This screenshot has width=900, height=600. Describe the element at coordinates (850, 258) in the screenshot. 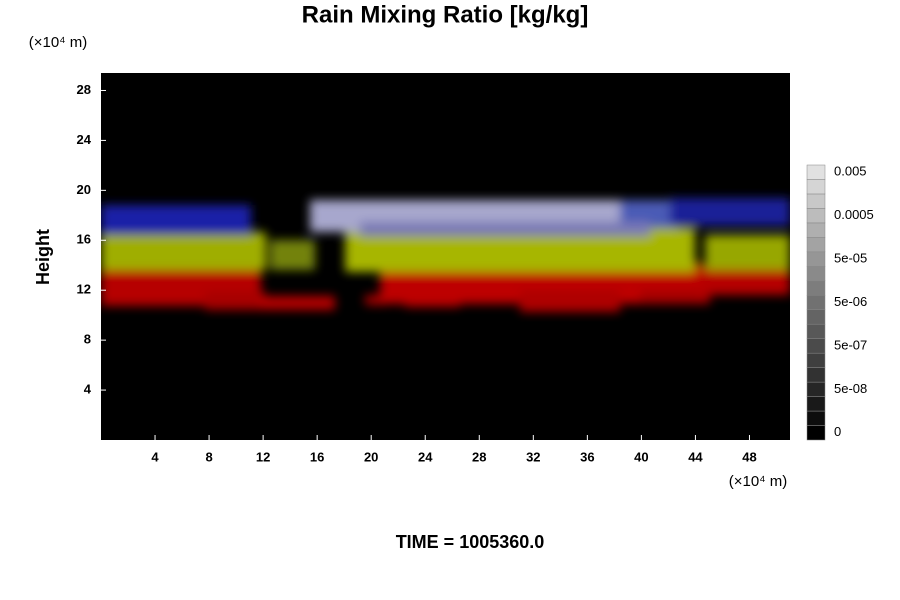

I see `colorbar-label: 5e-05` at that location.